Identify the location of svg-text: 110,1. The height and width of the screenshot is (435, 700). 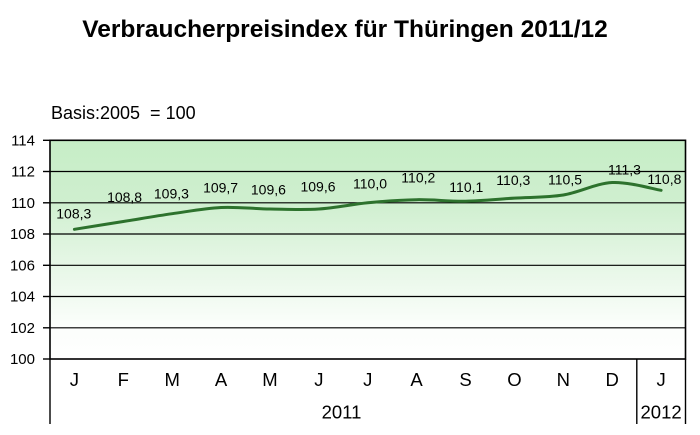
(466, 187).